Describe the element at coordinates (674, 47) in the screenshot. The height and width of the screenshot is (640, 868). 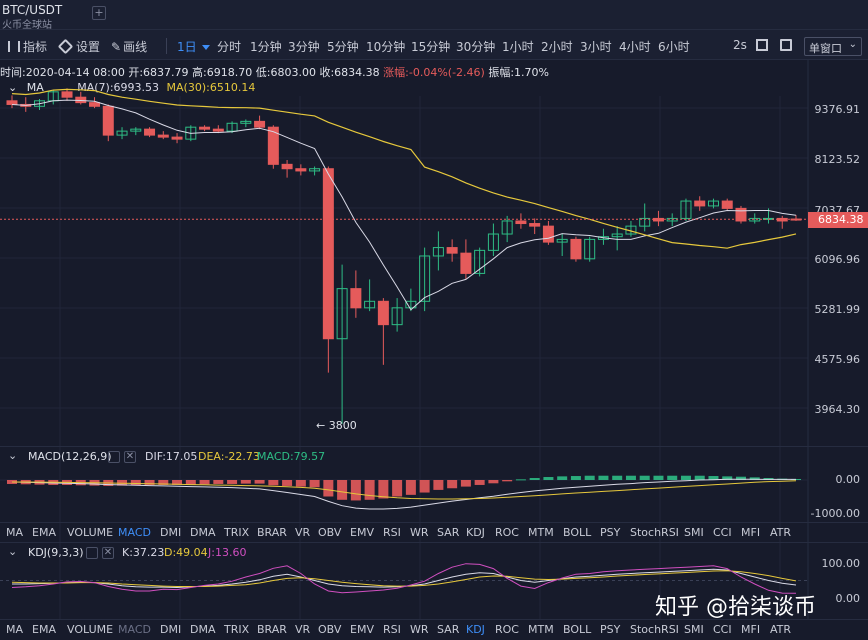
I see `interval-6h: 6小时` at that location.